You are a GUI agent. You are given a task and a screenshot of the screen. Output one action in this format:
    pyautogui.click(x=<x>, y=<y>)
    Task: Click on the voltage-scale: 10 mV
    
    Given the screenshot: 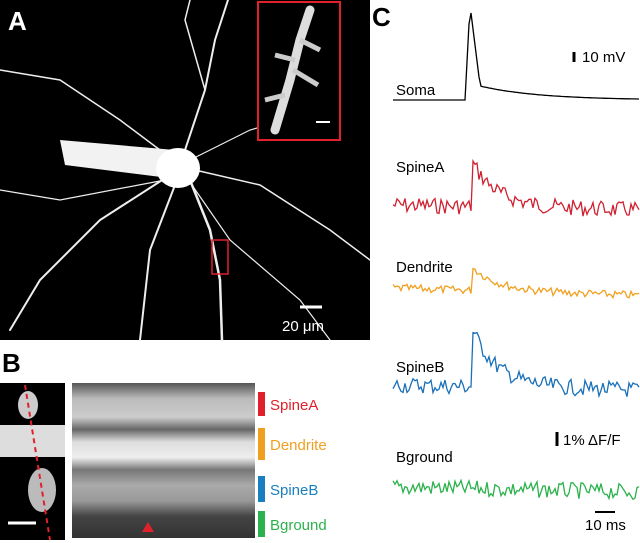 What is the action you would take?
    pyautogui.click(x=603, y=57)
    